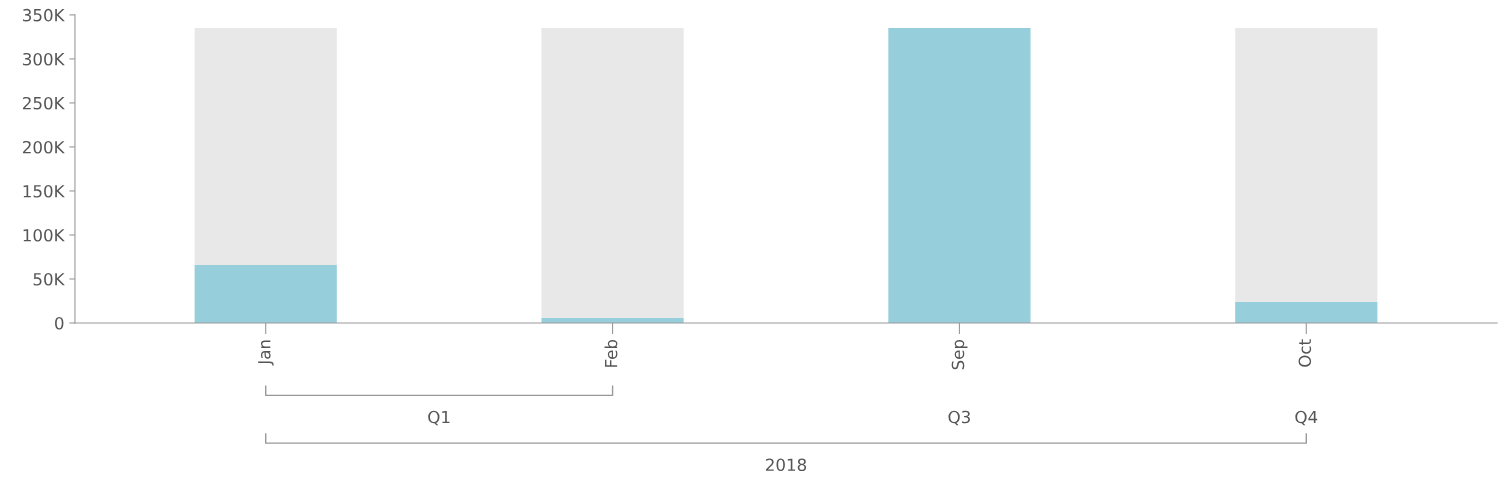 The image size is (1499, 481). I want to click on x-tick-label: Sep, so click(959, 354).